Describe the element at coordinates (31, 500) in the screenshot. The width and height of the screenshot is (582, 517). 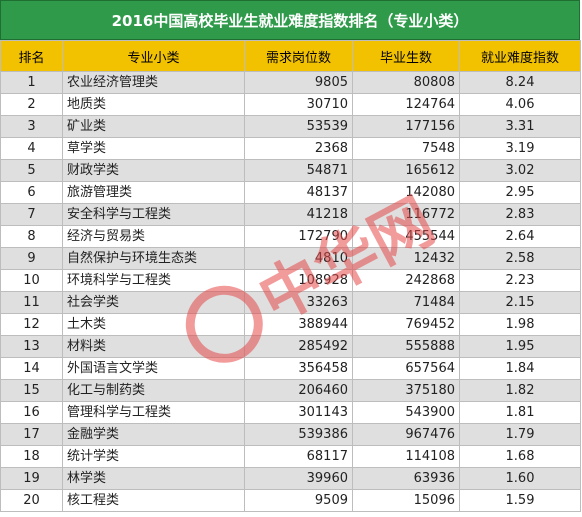
I see `rank-cell: 20` at that location.